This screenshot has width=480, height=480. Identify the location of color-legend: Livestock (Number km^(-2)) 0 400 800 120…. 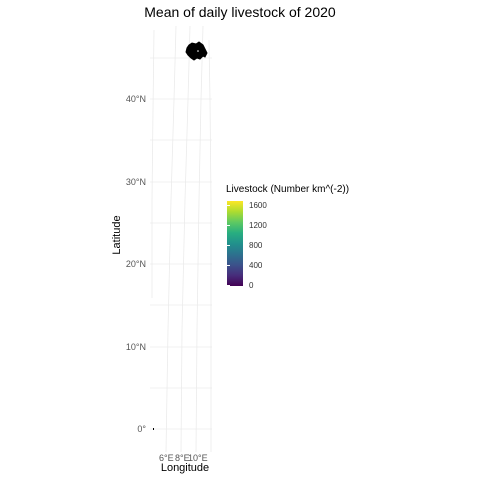
(306, 237).